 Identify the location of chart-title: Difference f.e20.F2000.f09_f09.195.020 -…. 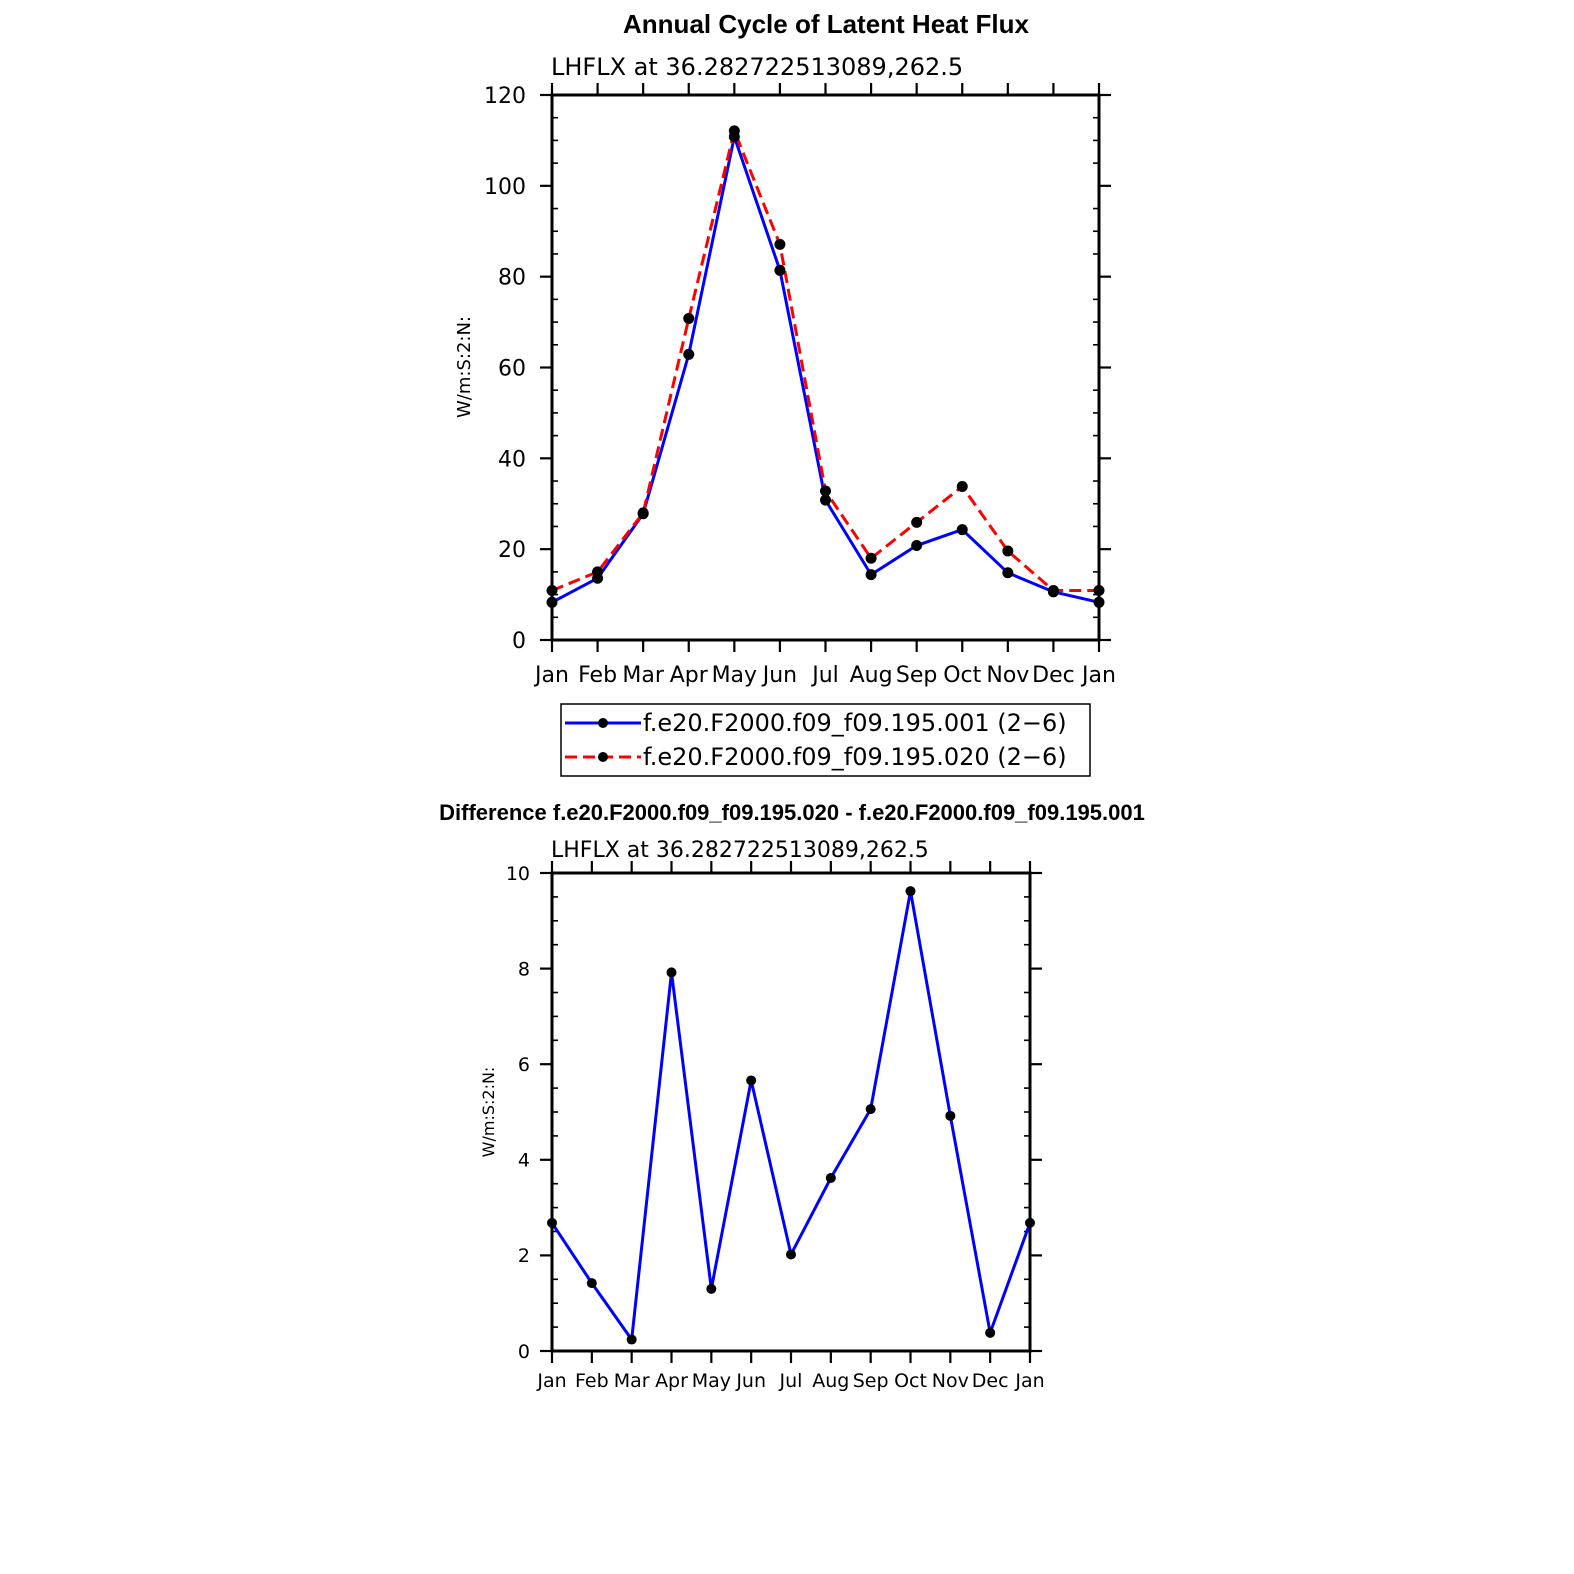
(792, 812).